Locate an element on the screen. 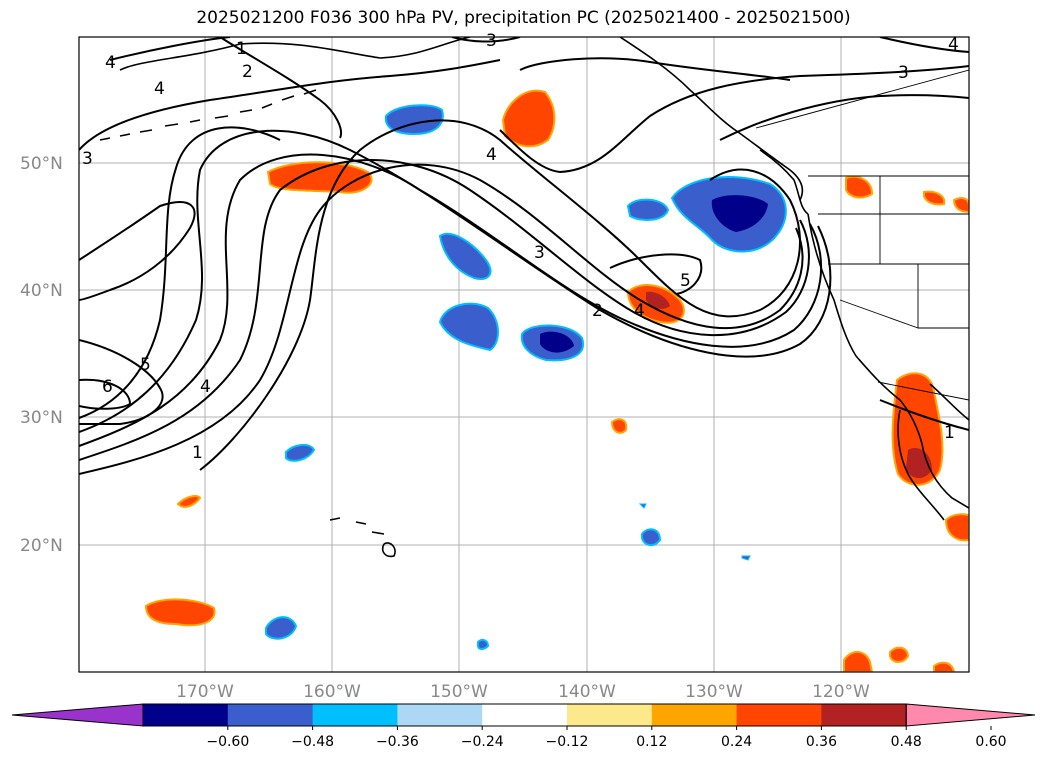  lon-tick-label: 140°W is located at coordinates (587, 692).